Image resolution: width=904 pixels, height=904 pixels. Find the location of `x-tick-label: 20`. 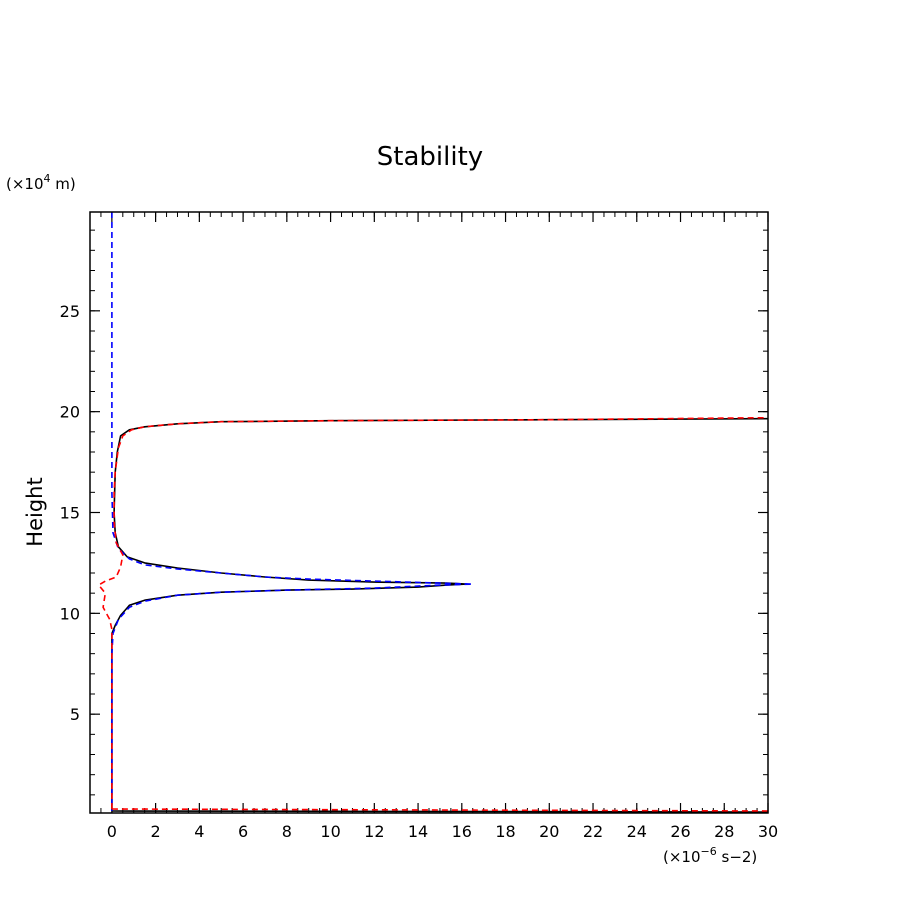

x-tick-label: 20 is located at coordinates (549, 831).